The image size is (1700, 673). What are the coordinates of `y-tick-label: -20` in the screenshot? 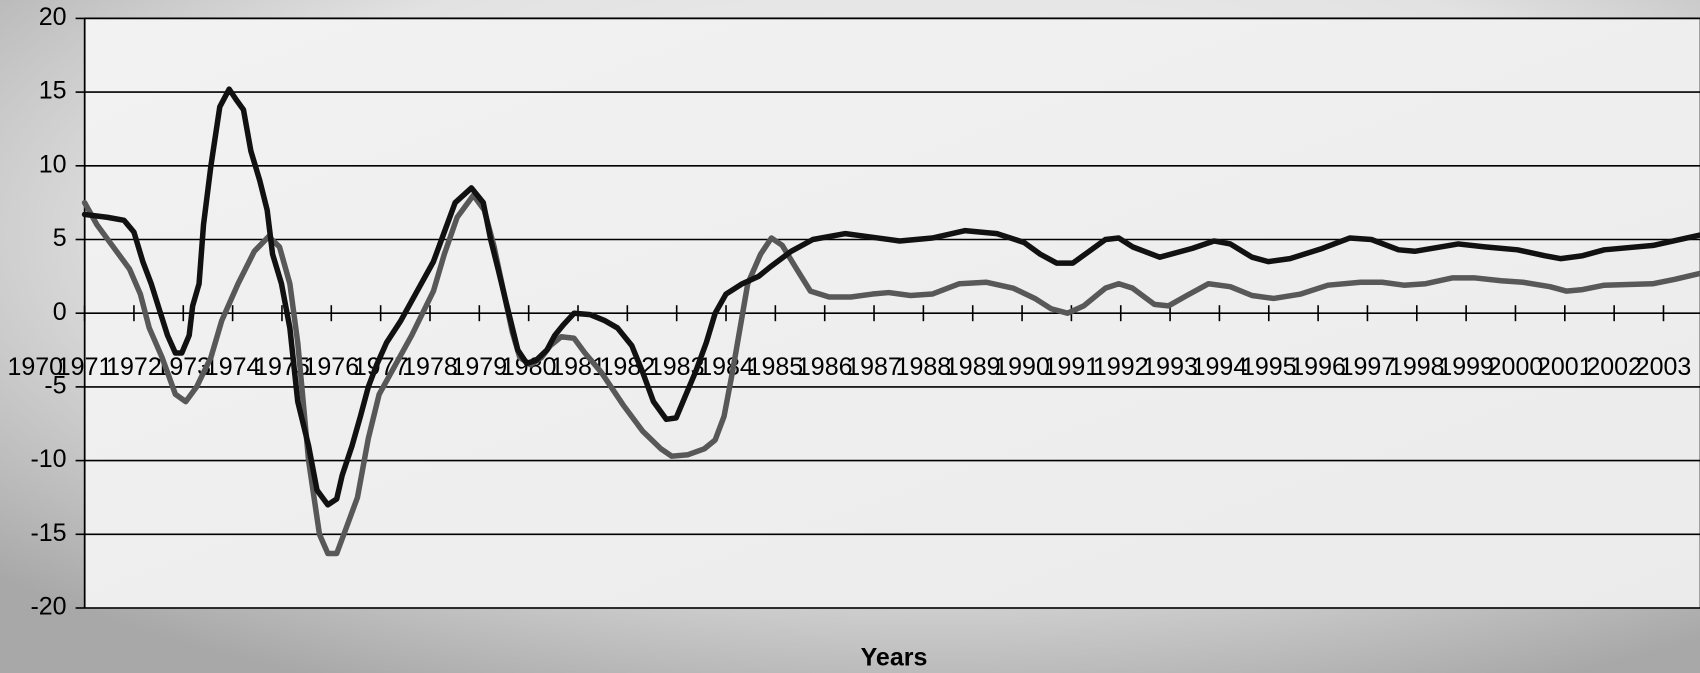 It's located at (48, 607).